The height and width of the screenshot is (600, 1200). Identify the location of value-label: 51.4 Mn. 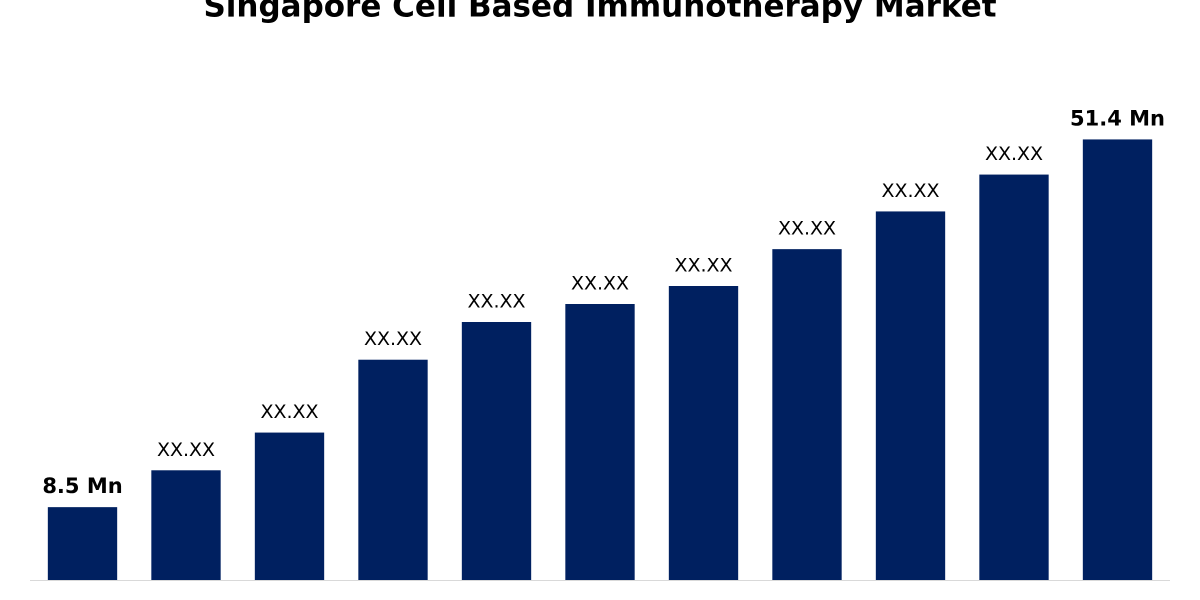
(1117, 118).